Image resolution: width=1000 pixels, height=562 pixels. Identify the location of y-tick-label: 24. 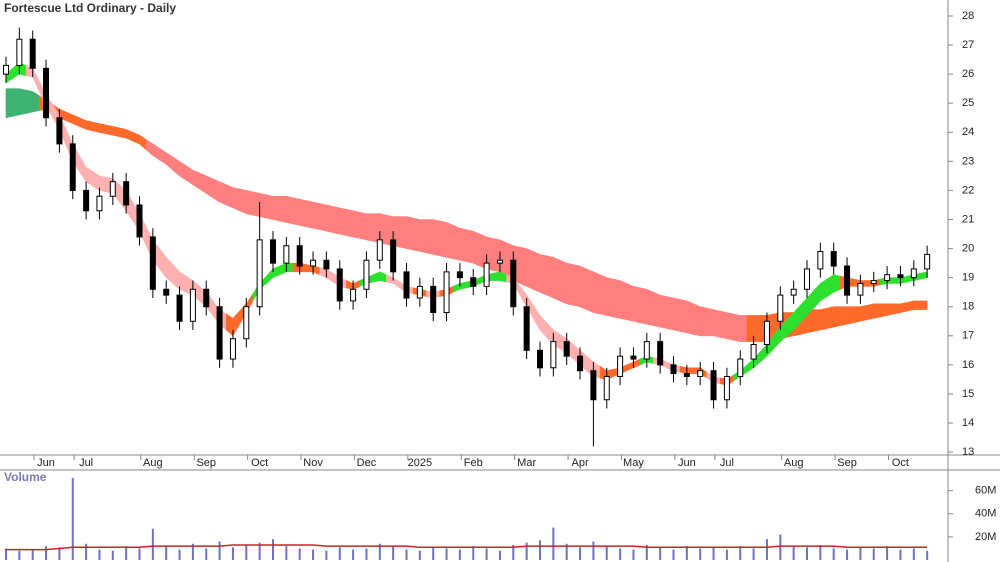
(968, 132).